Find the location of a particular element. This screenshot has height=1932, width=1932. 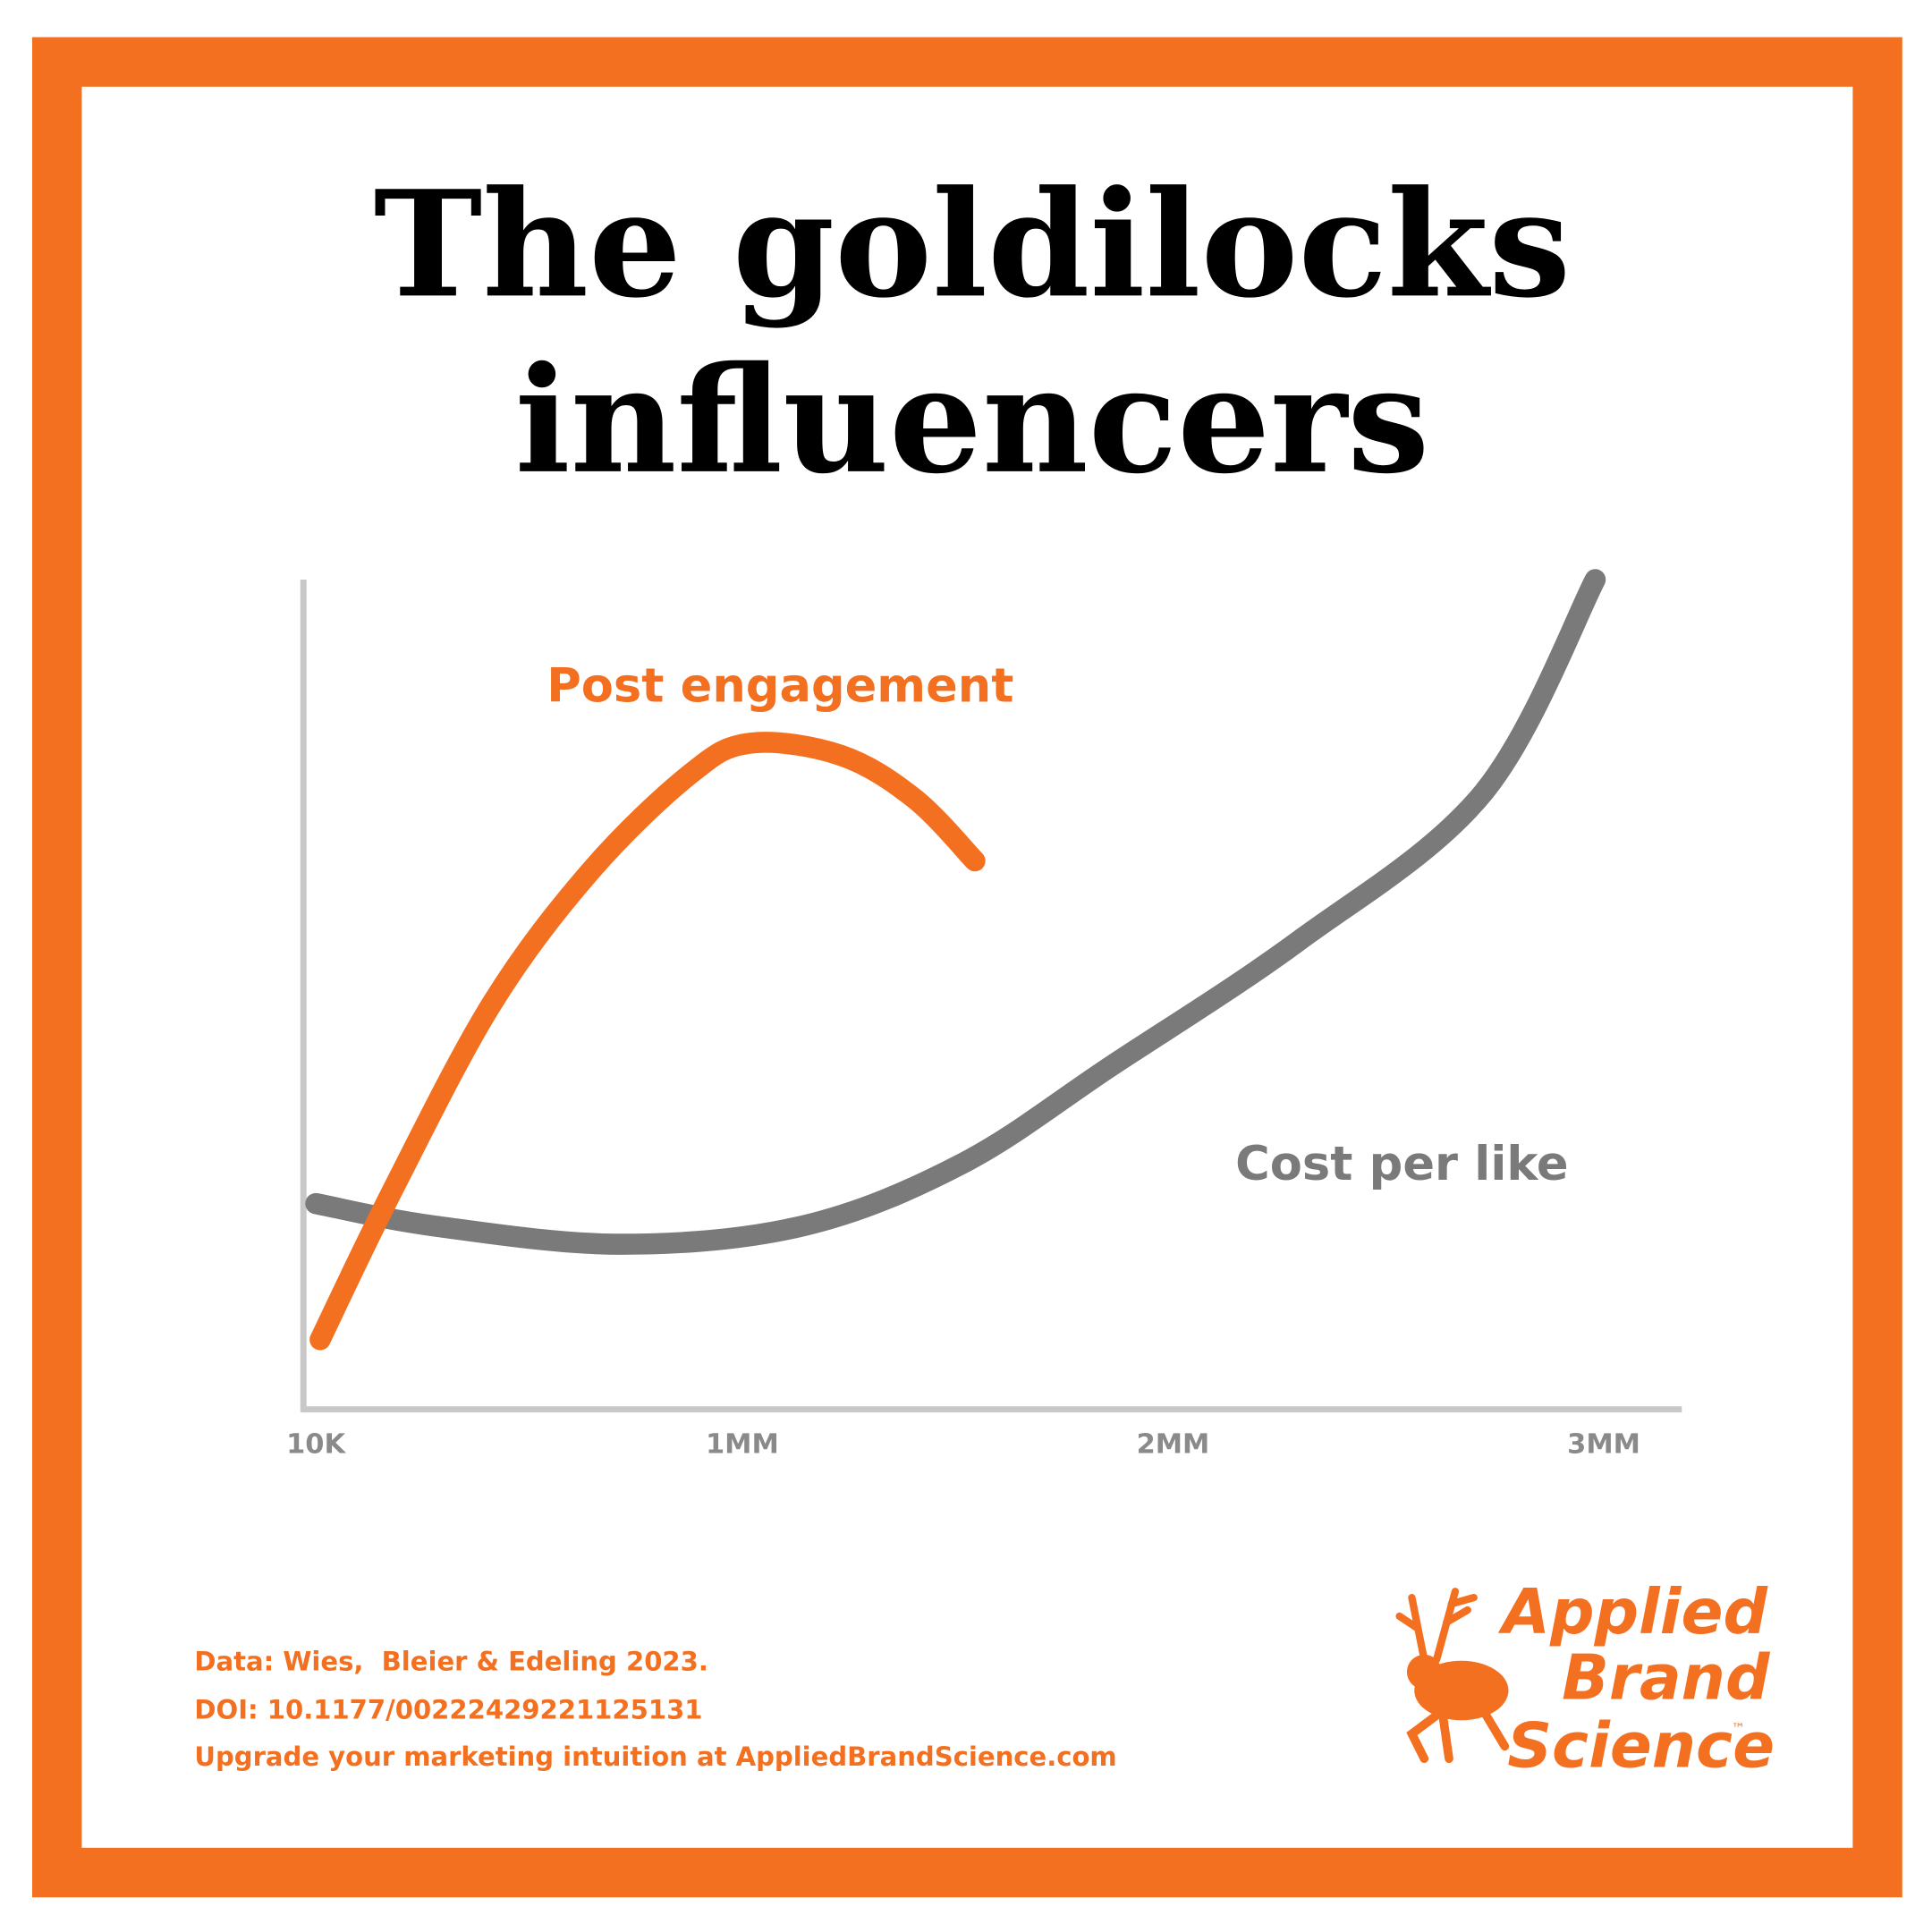

footer-line: DOI: 10.1177/00222429221125131 is located at coordinates (448, 1710).